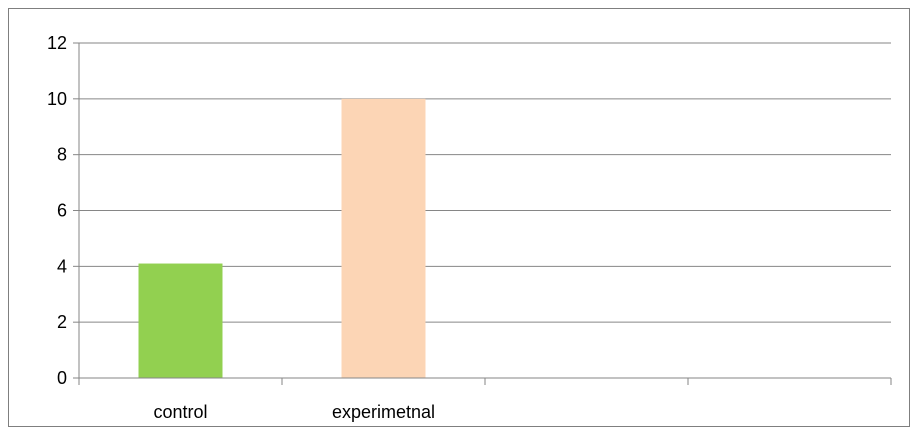 This screenshot has height=435, width=920. I want to click on y-tick-label-8: 8, so click(62, 155).